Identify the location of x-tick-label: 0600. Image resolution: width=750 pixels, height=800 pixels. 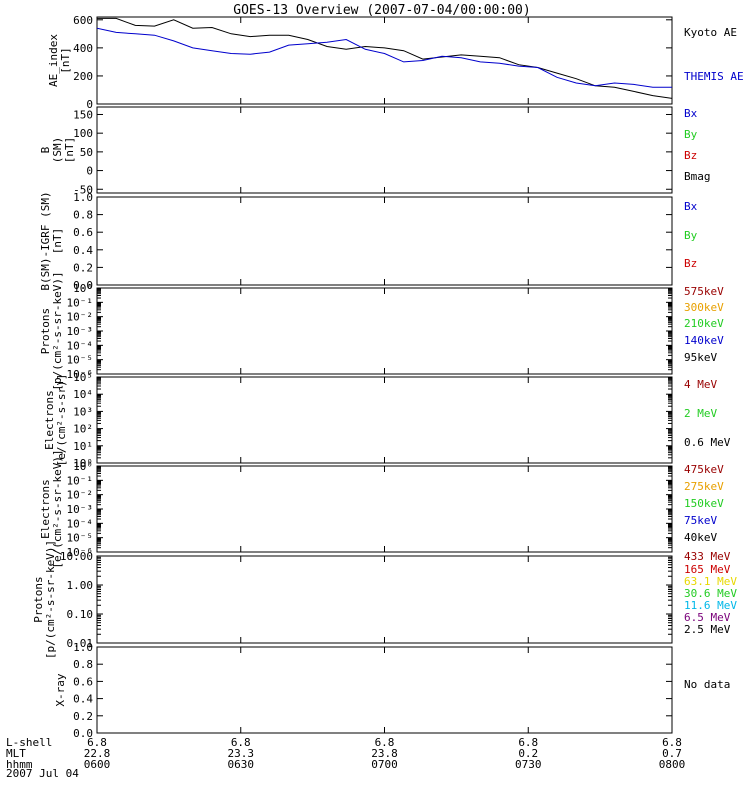
(97, 764).